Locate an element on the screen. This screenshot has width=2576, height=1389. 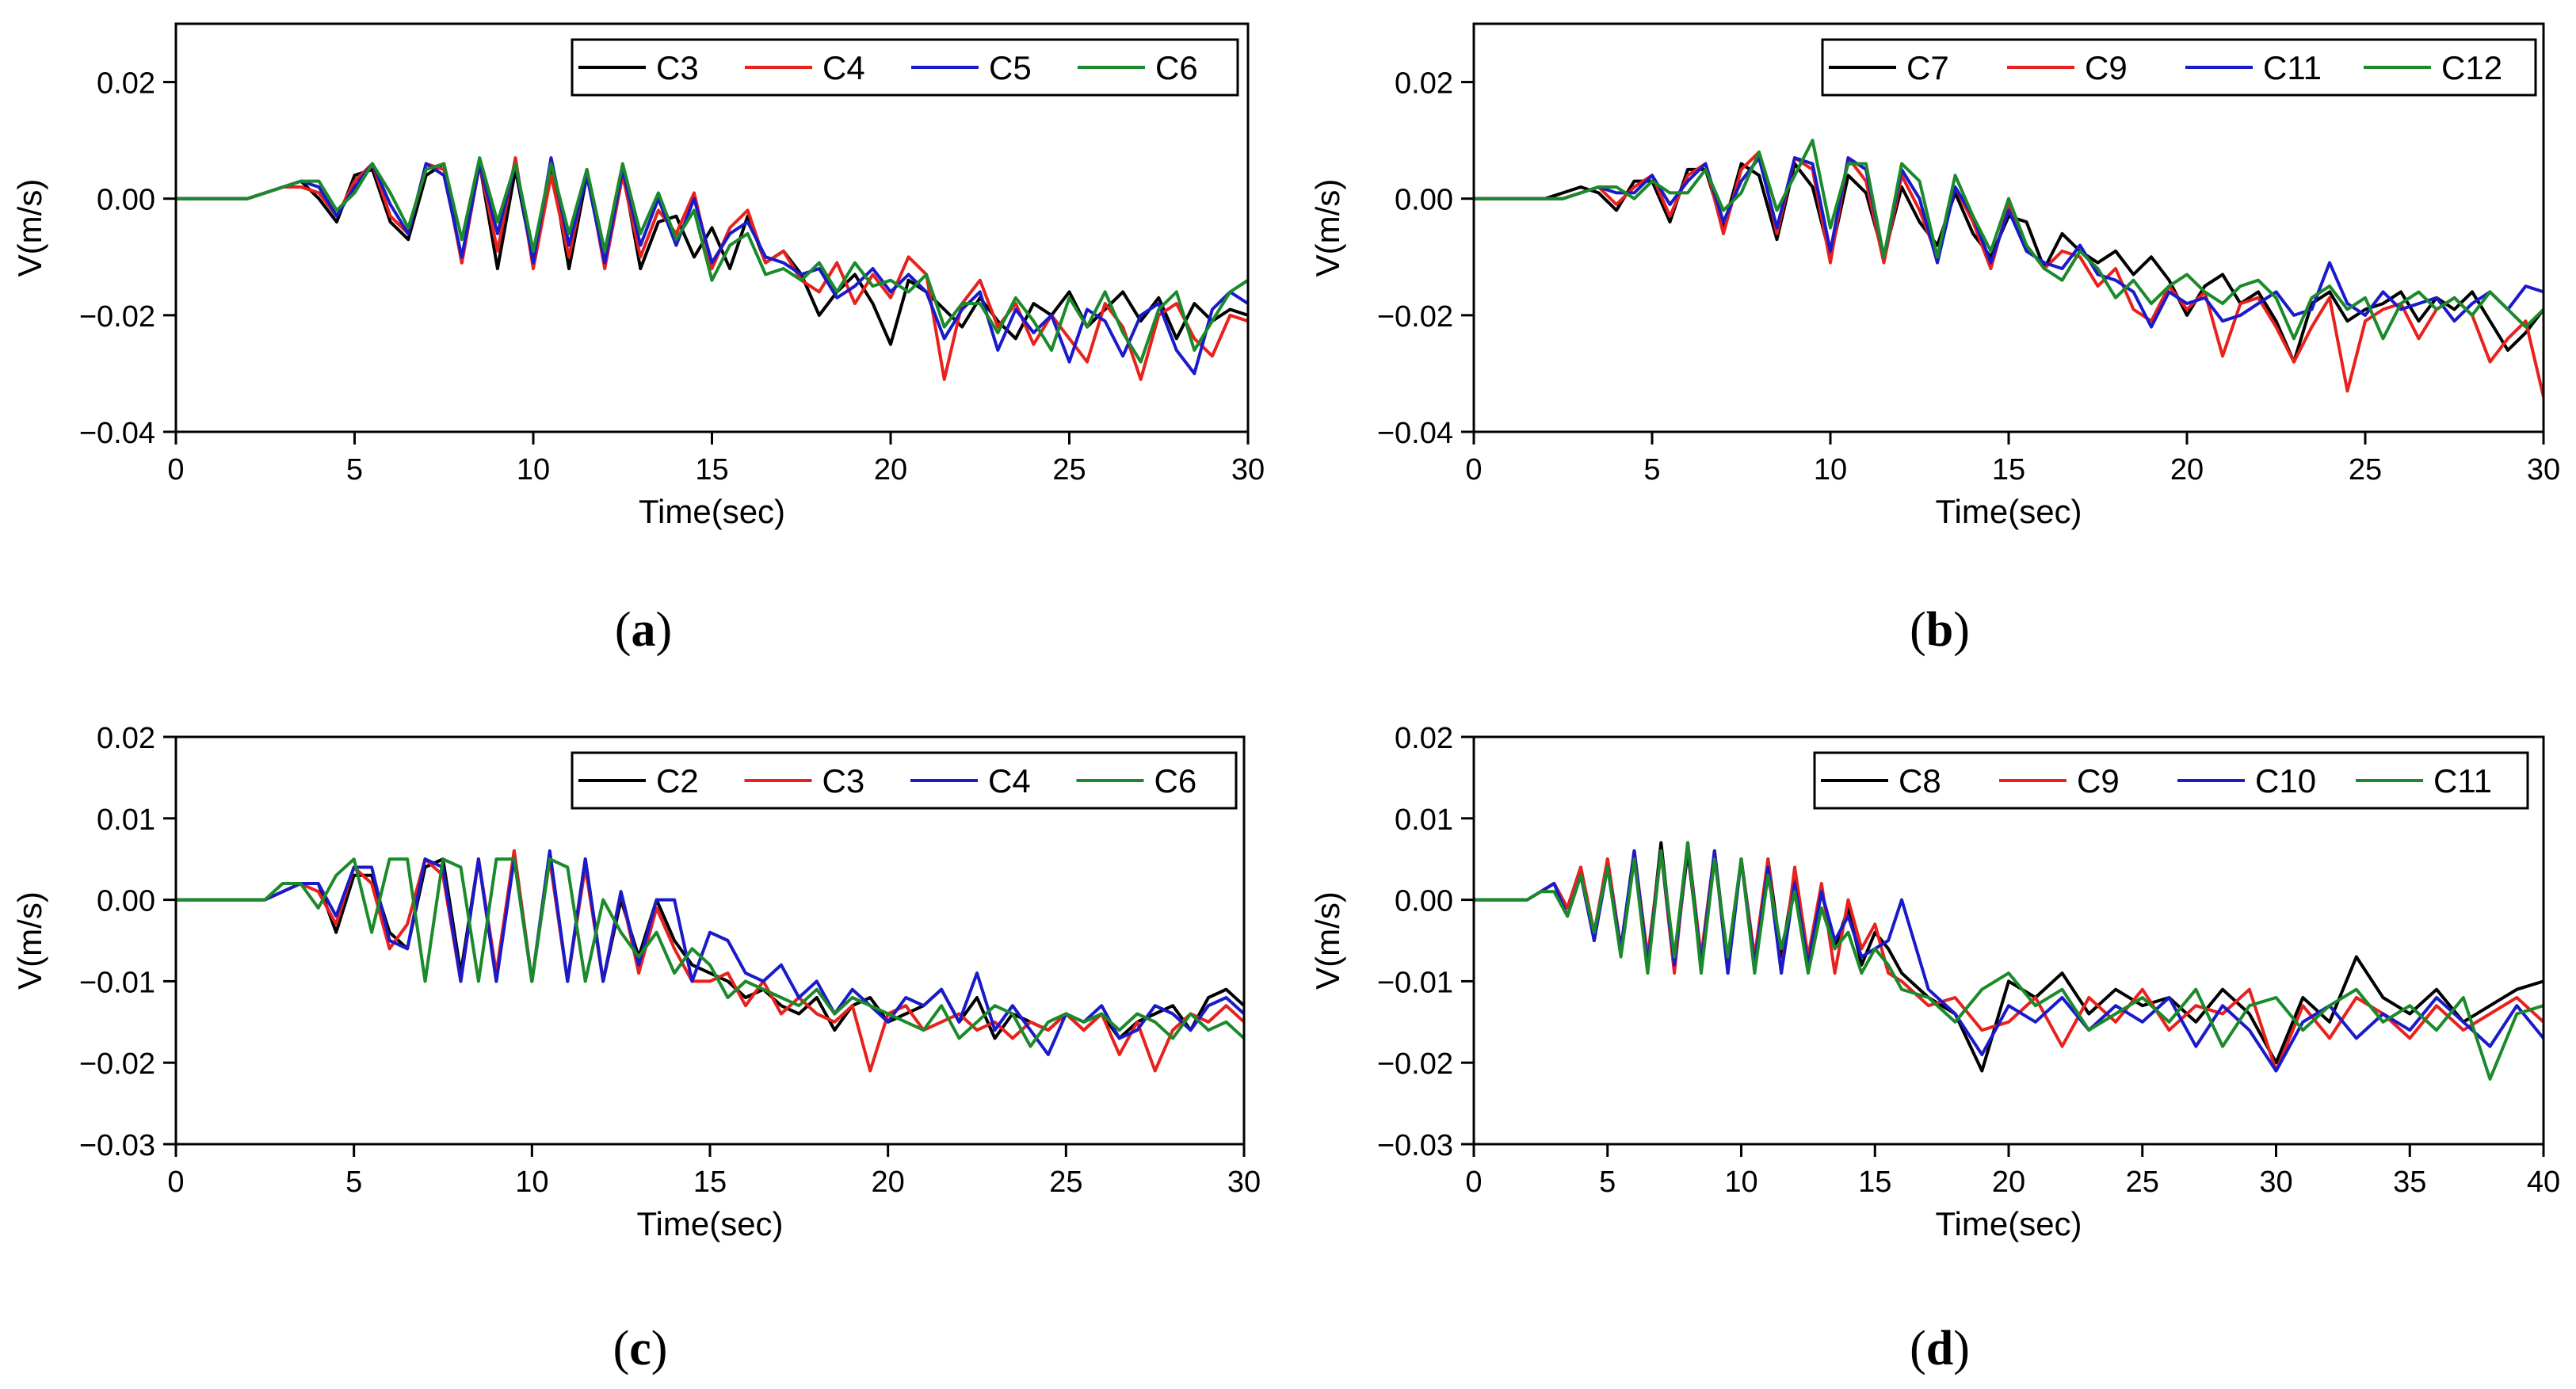
chart-b-x-tick-label: 0 is located at coordinates (1473, 470).